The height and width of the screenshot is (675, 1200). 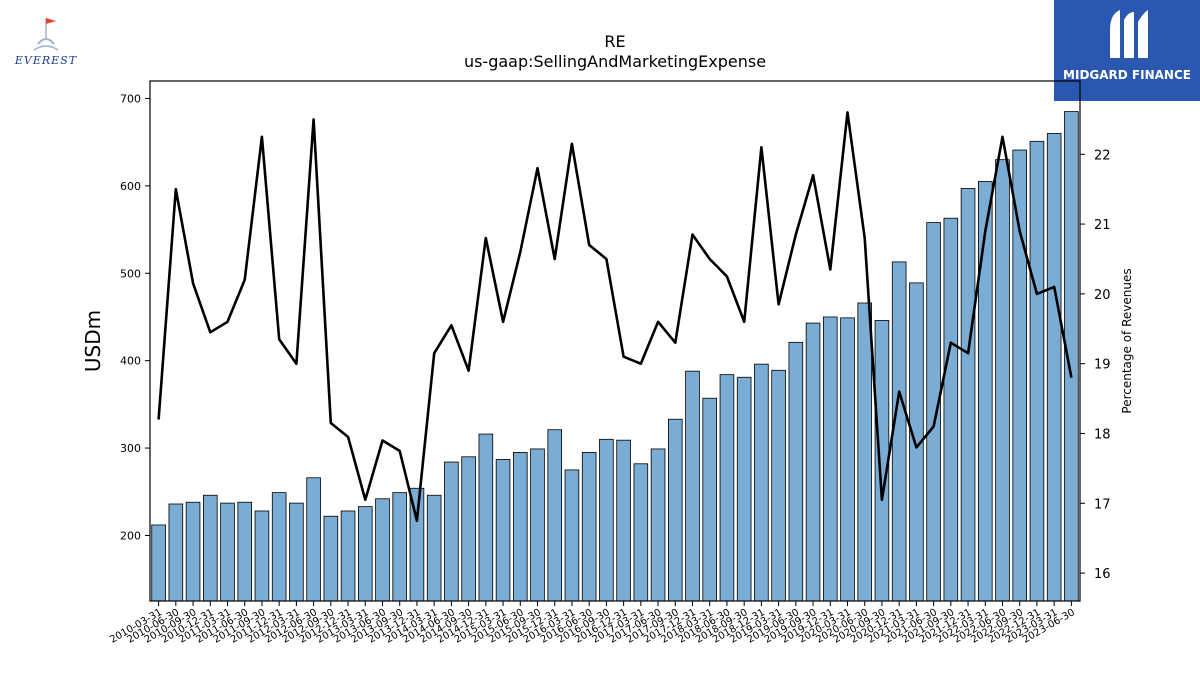 I want to click on flag-icon, so click(x=46, y=34).